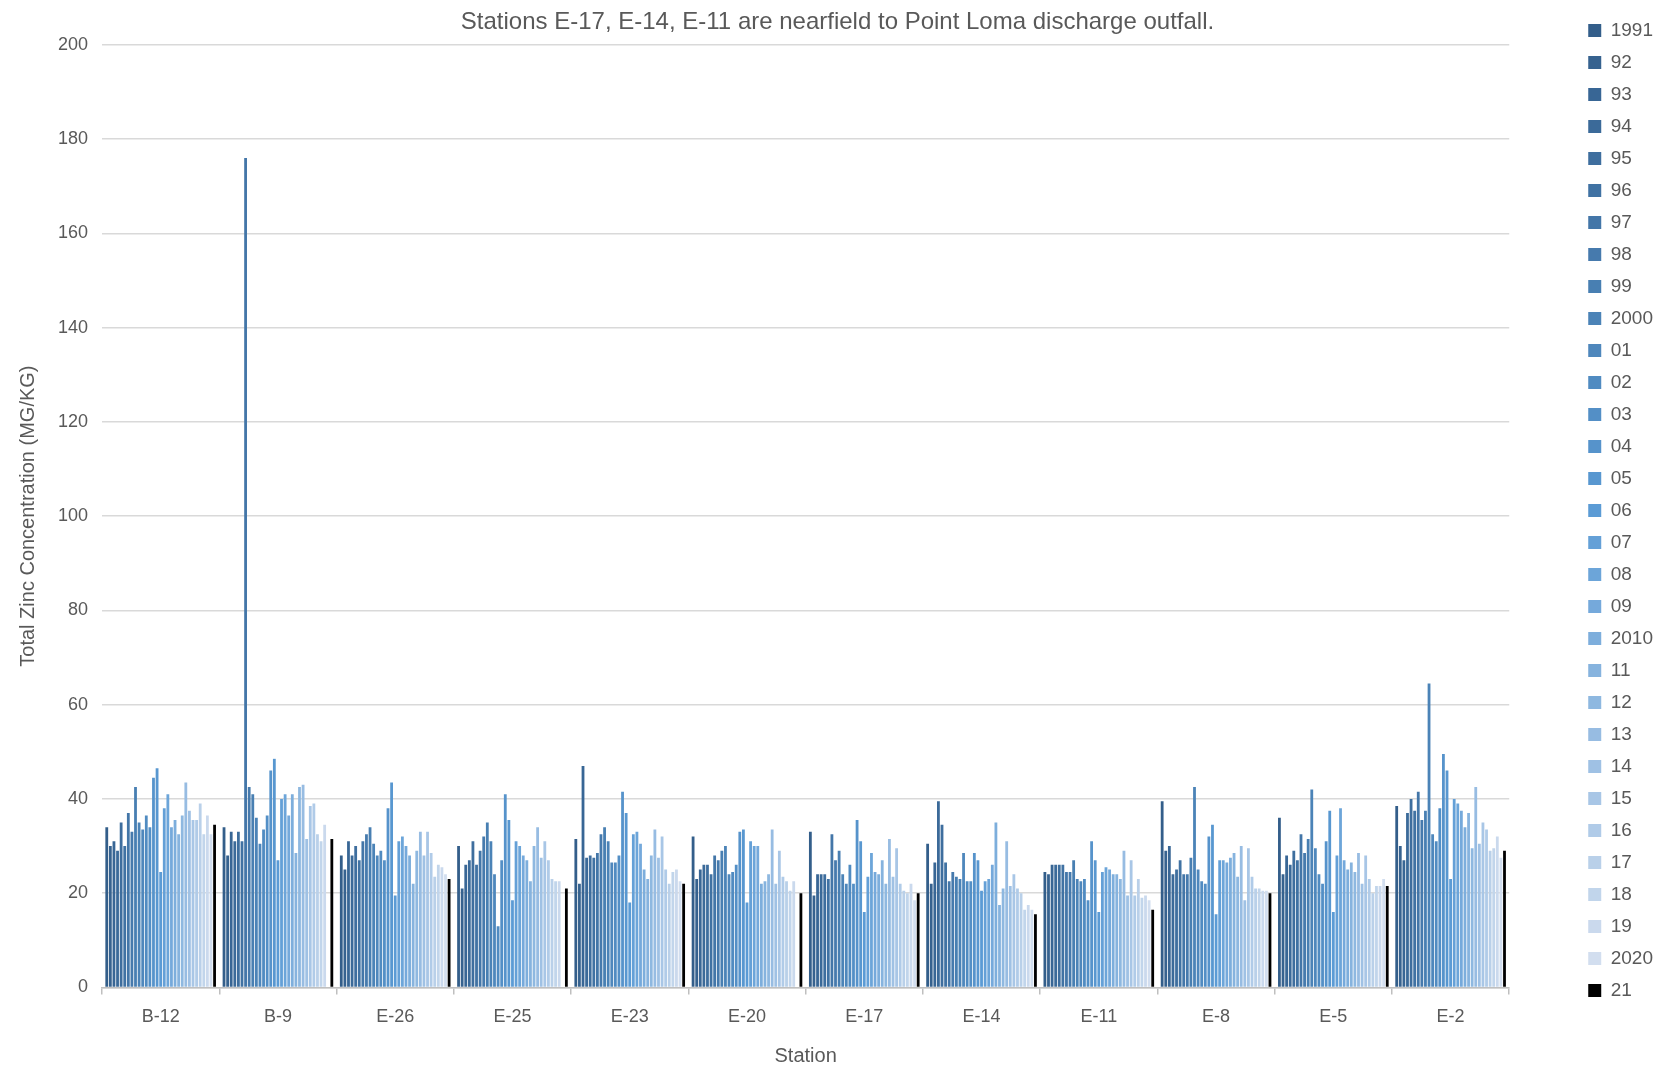 The width and height of the screenshot is (1677, 1076). Describe the element at coordinates (1621, 221) in the screenshot. I see `legend-label: 97` at that location.